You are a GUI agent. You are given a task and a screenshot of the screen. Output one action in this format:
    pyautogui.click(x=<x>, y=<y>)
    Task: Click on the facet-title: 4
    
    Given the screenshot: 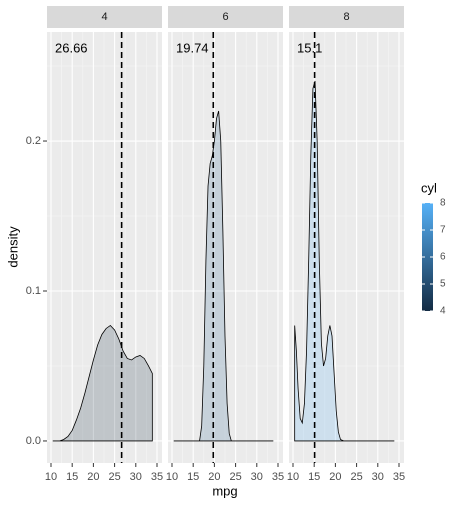 What is the action you would take?
    pyautogui.click(x=104, y=17)
    